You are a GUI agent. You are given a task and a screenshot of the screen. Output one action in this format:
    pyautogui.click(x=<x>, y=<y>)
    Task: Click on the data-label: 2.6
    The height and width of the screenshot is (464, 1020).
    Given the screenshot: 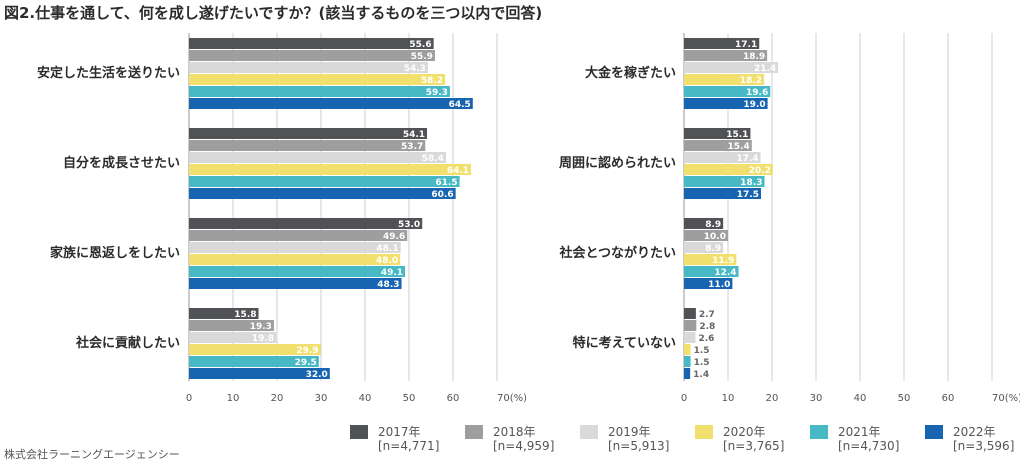 What is the action you would take?
    pyautogui.click(x=706, y=339)
    